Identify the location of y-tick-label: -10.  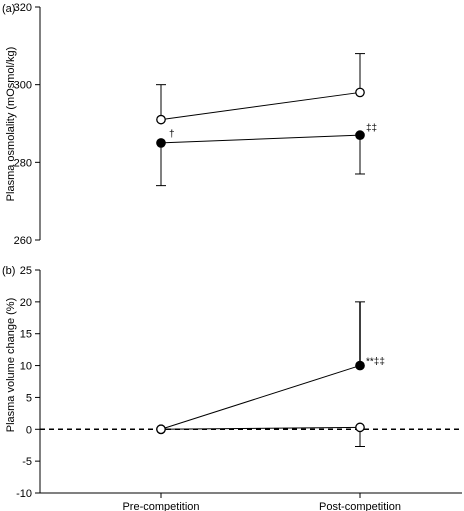
(24, 494).